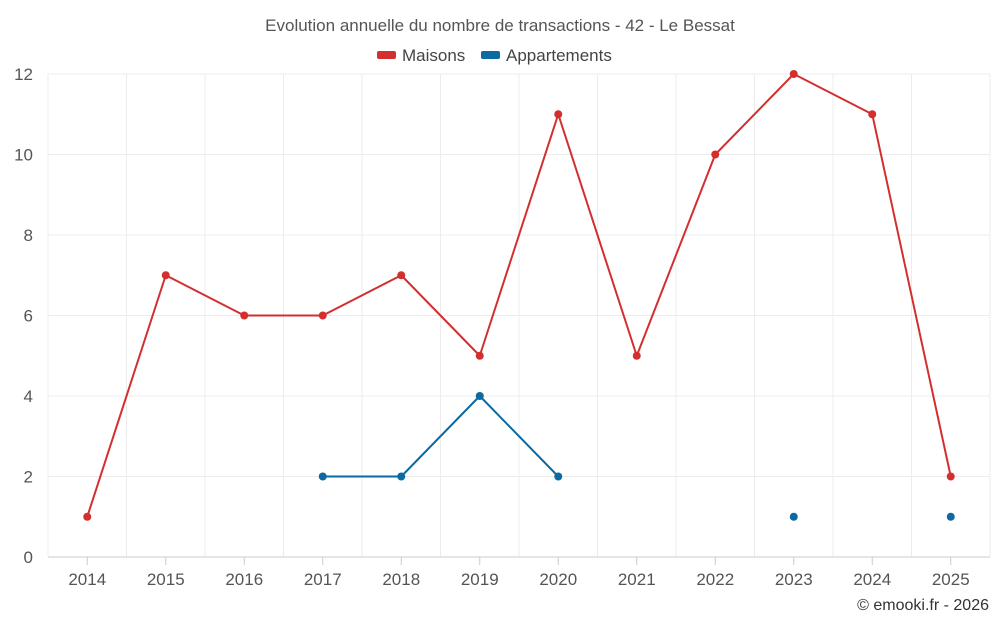 This screenshot has height=625, width=1000. Describe the element at coordinates (166, 579) in the screenshot. I see `x-tick-label: 2015` at that location.